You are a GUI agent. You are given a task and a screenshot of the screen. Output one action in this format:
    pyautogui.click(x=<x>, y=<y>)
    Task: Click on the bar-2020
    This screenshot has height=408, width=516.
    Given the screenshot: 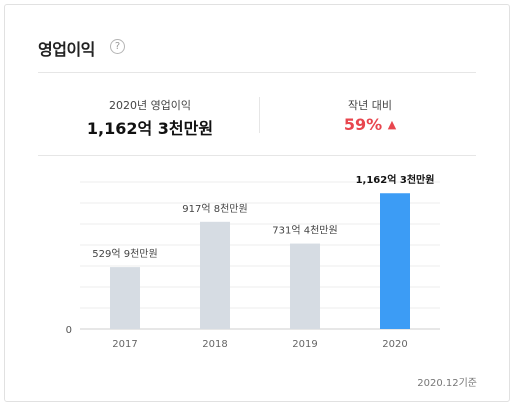 What is the action you would take?
    pyautogui.click(x=395, y=261)
    